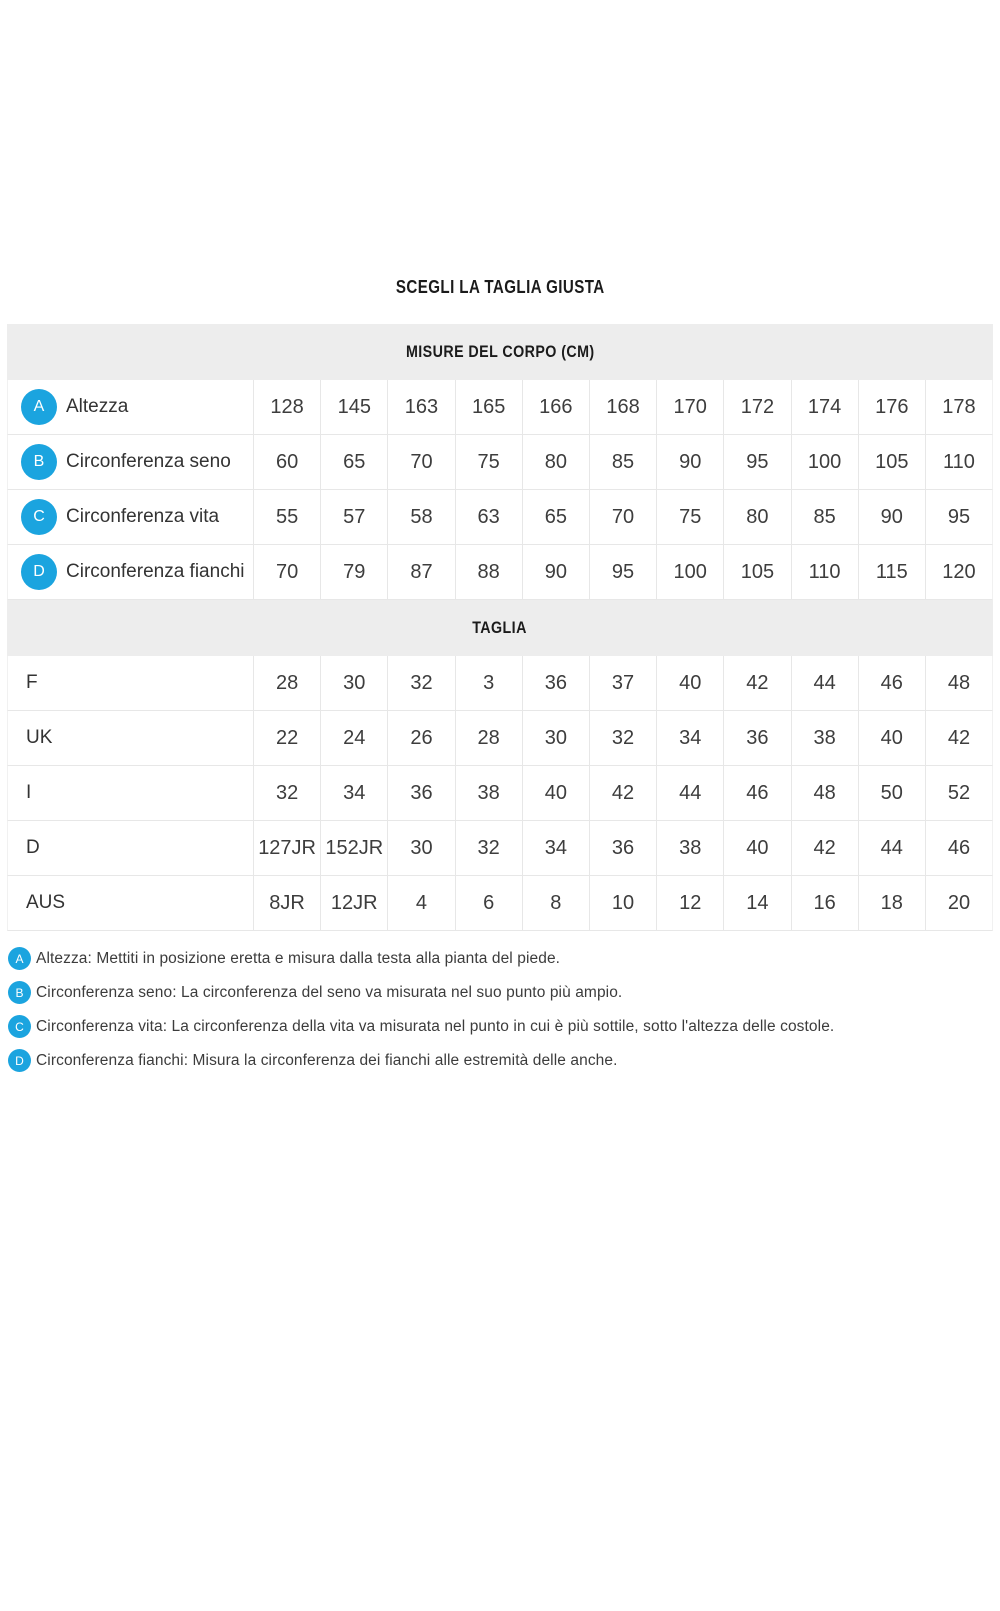 This screenshot has height=1611, width=1000. What do you see at coordinates (500, 848) in the screenshot?
I see `table-row: D 127JR 152JR 30 32 34 36 38 40 42 44 46` at bounding box center [500, 848].